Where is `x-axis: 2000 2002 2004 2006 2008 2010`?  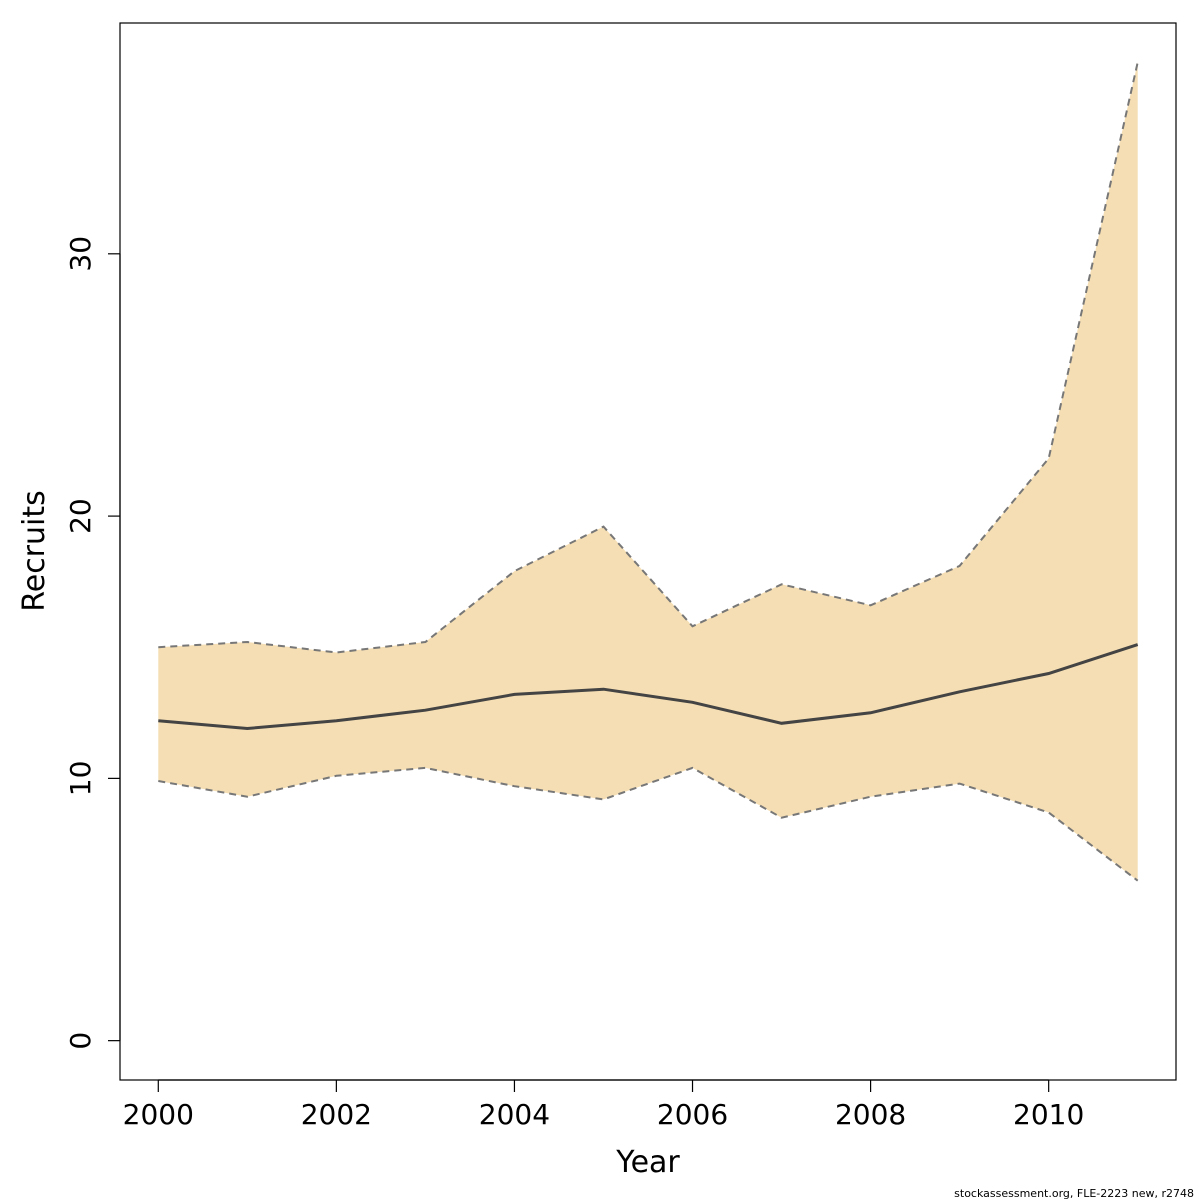
x-axis: 2000 2002 2004 2006 2008 2010 is located at coordinates (603, 1105).